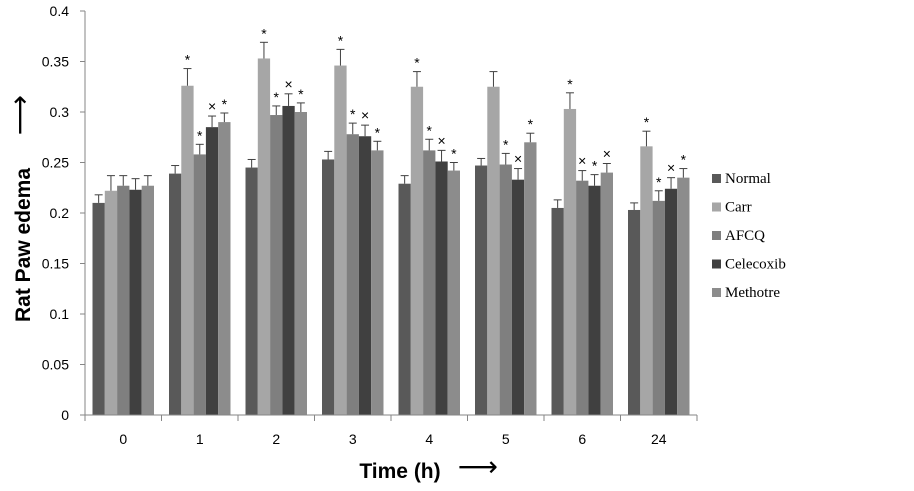 This screenshot has height=491, width=914. I want to click on y-tick-label: 0.25, so click(55, 163).